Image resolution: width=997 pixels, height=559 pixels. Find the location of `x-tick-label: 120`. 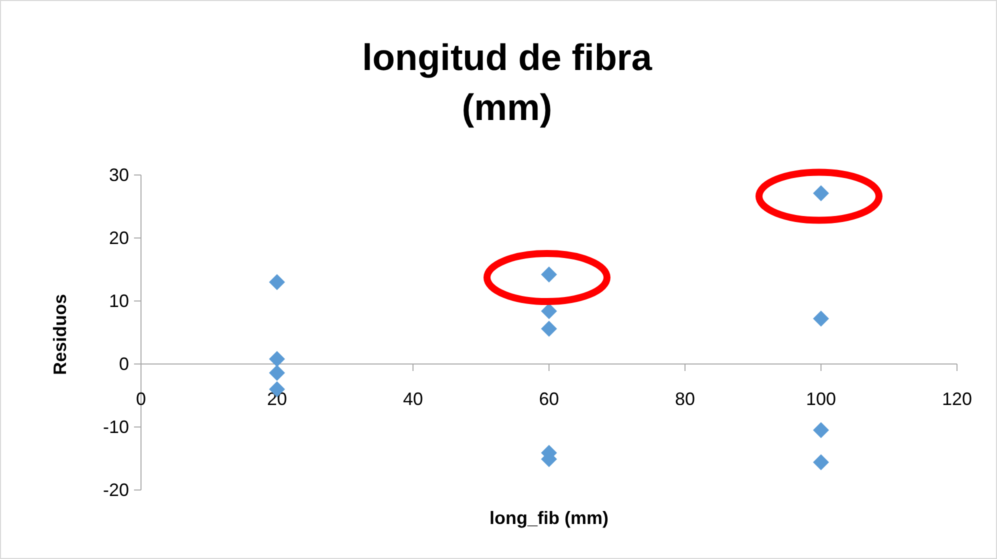

x-tick-label: 120 is located at coordinates (957, 399).